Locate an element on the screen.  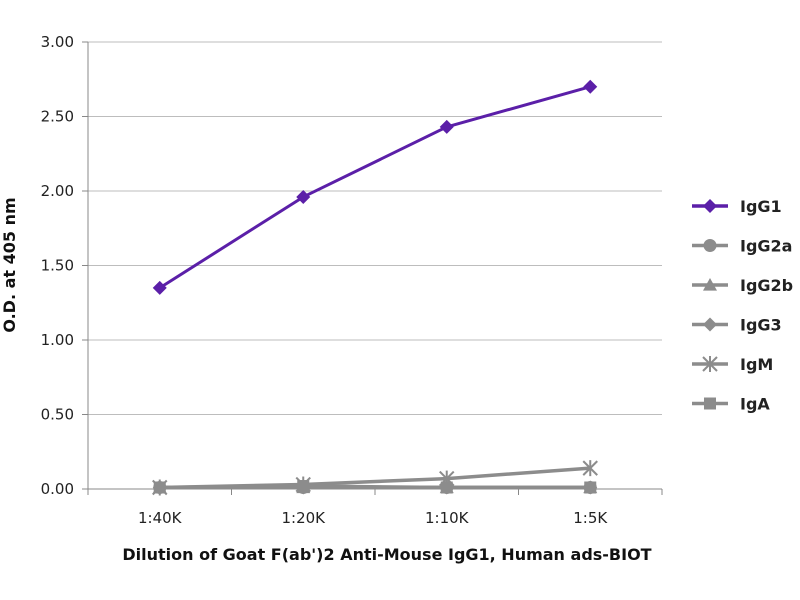
legend-item: IgG1 is located at coordinates (737, 206).